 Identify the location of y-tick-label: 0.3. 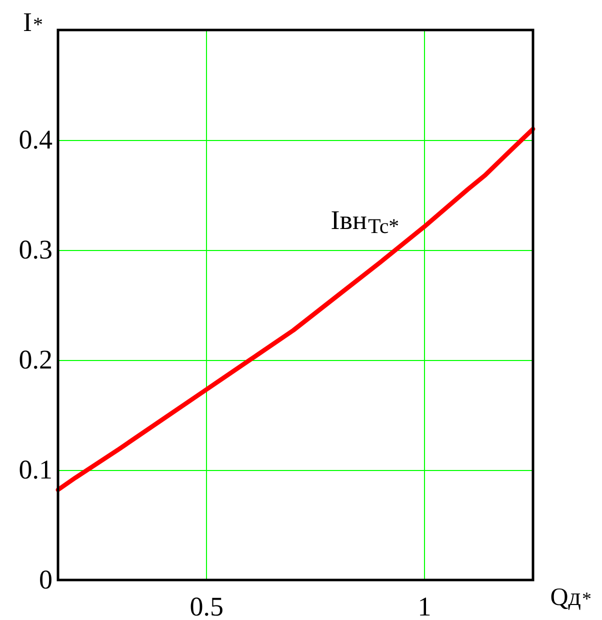
(35, 249).